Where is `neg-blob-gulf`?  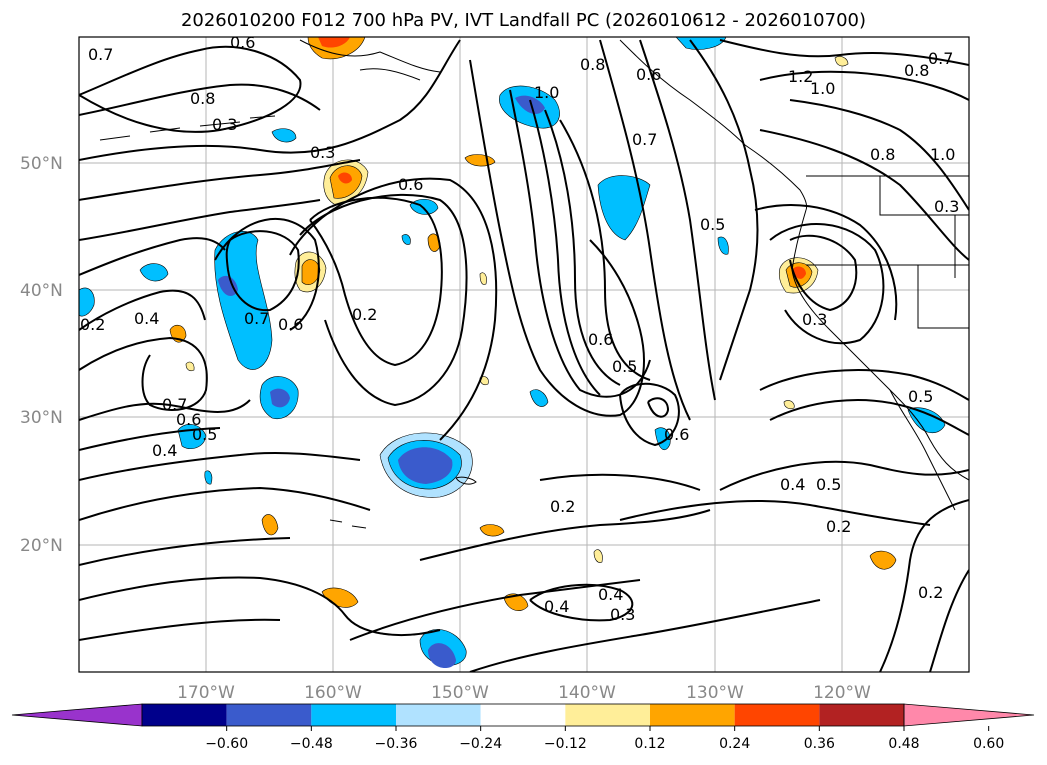
neg-blob-gulf is located at coordinates (624, 208).